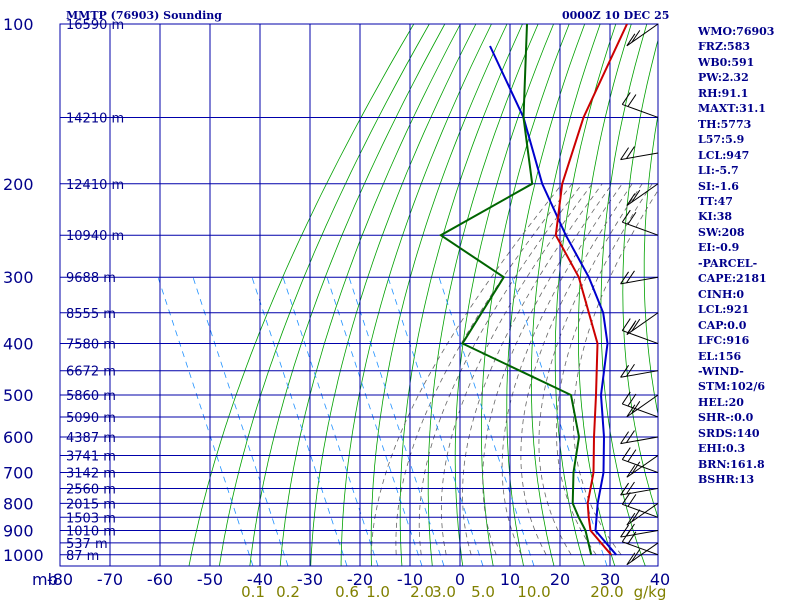  What do you see at coordinates (91, 518) in the screenshot?
I see `height-label: 1503 m` at bounding box center [91, 518].